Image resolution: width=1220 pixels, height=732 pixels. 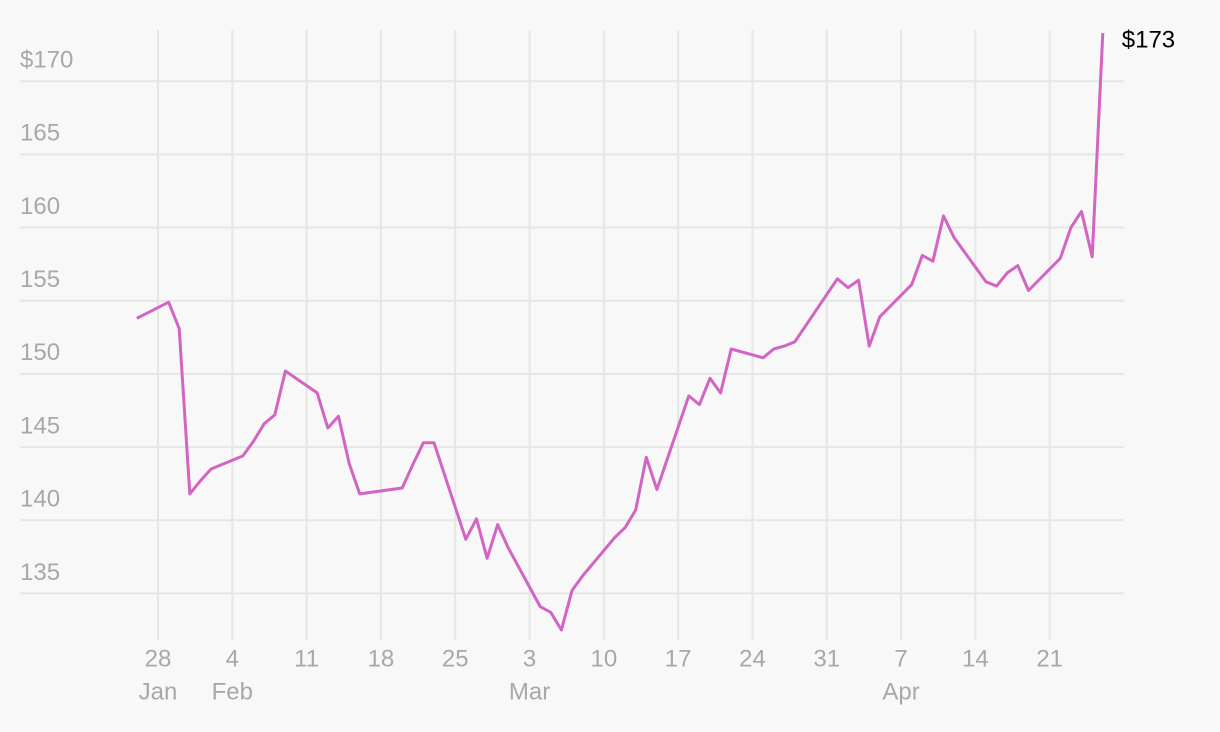 I want to click on x-tick-label: 4, so click(x=232, y=658).